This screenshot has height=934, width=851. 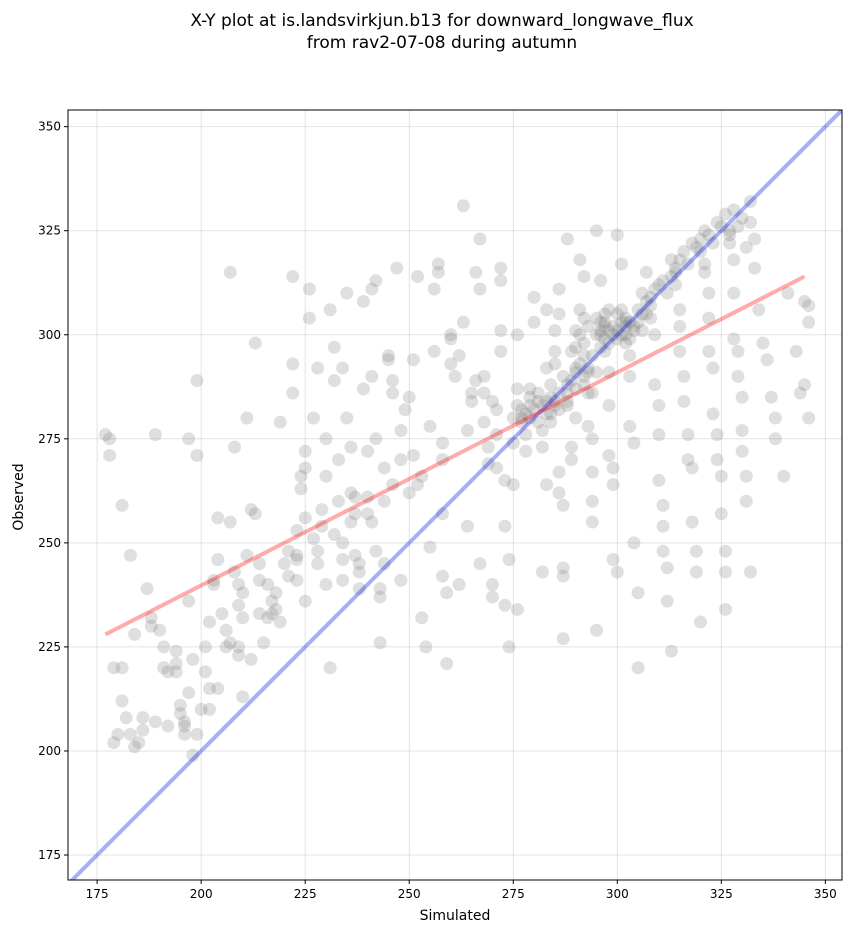 I want to click on y-tick-label: 200, so click(x=49, y=751).